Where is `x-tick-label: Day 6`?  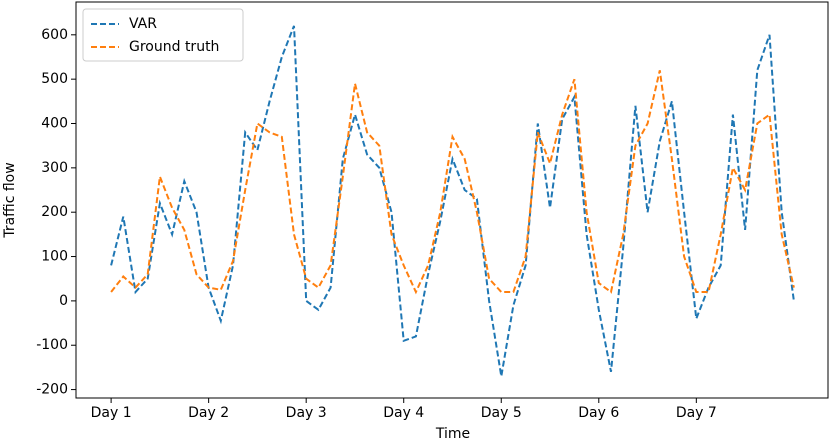
x-tick-label: Day 6 is located at coordinates (598, 413).